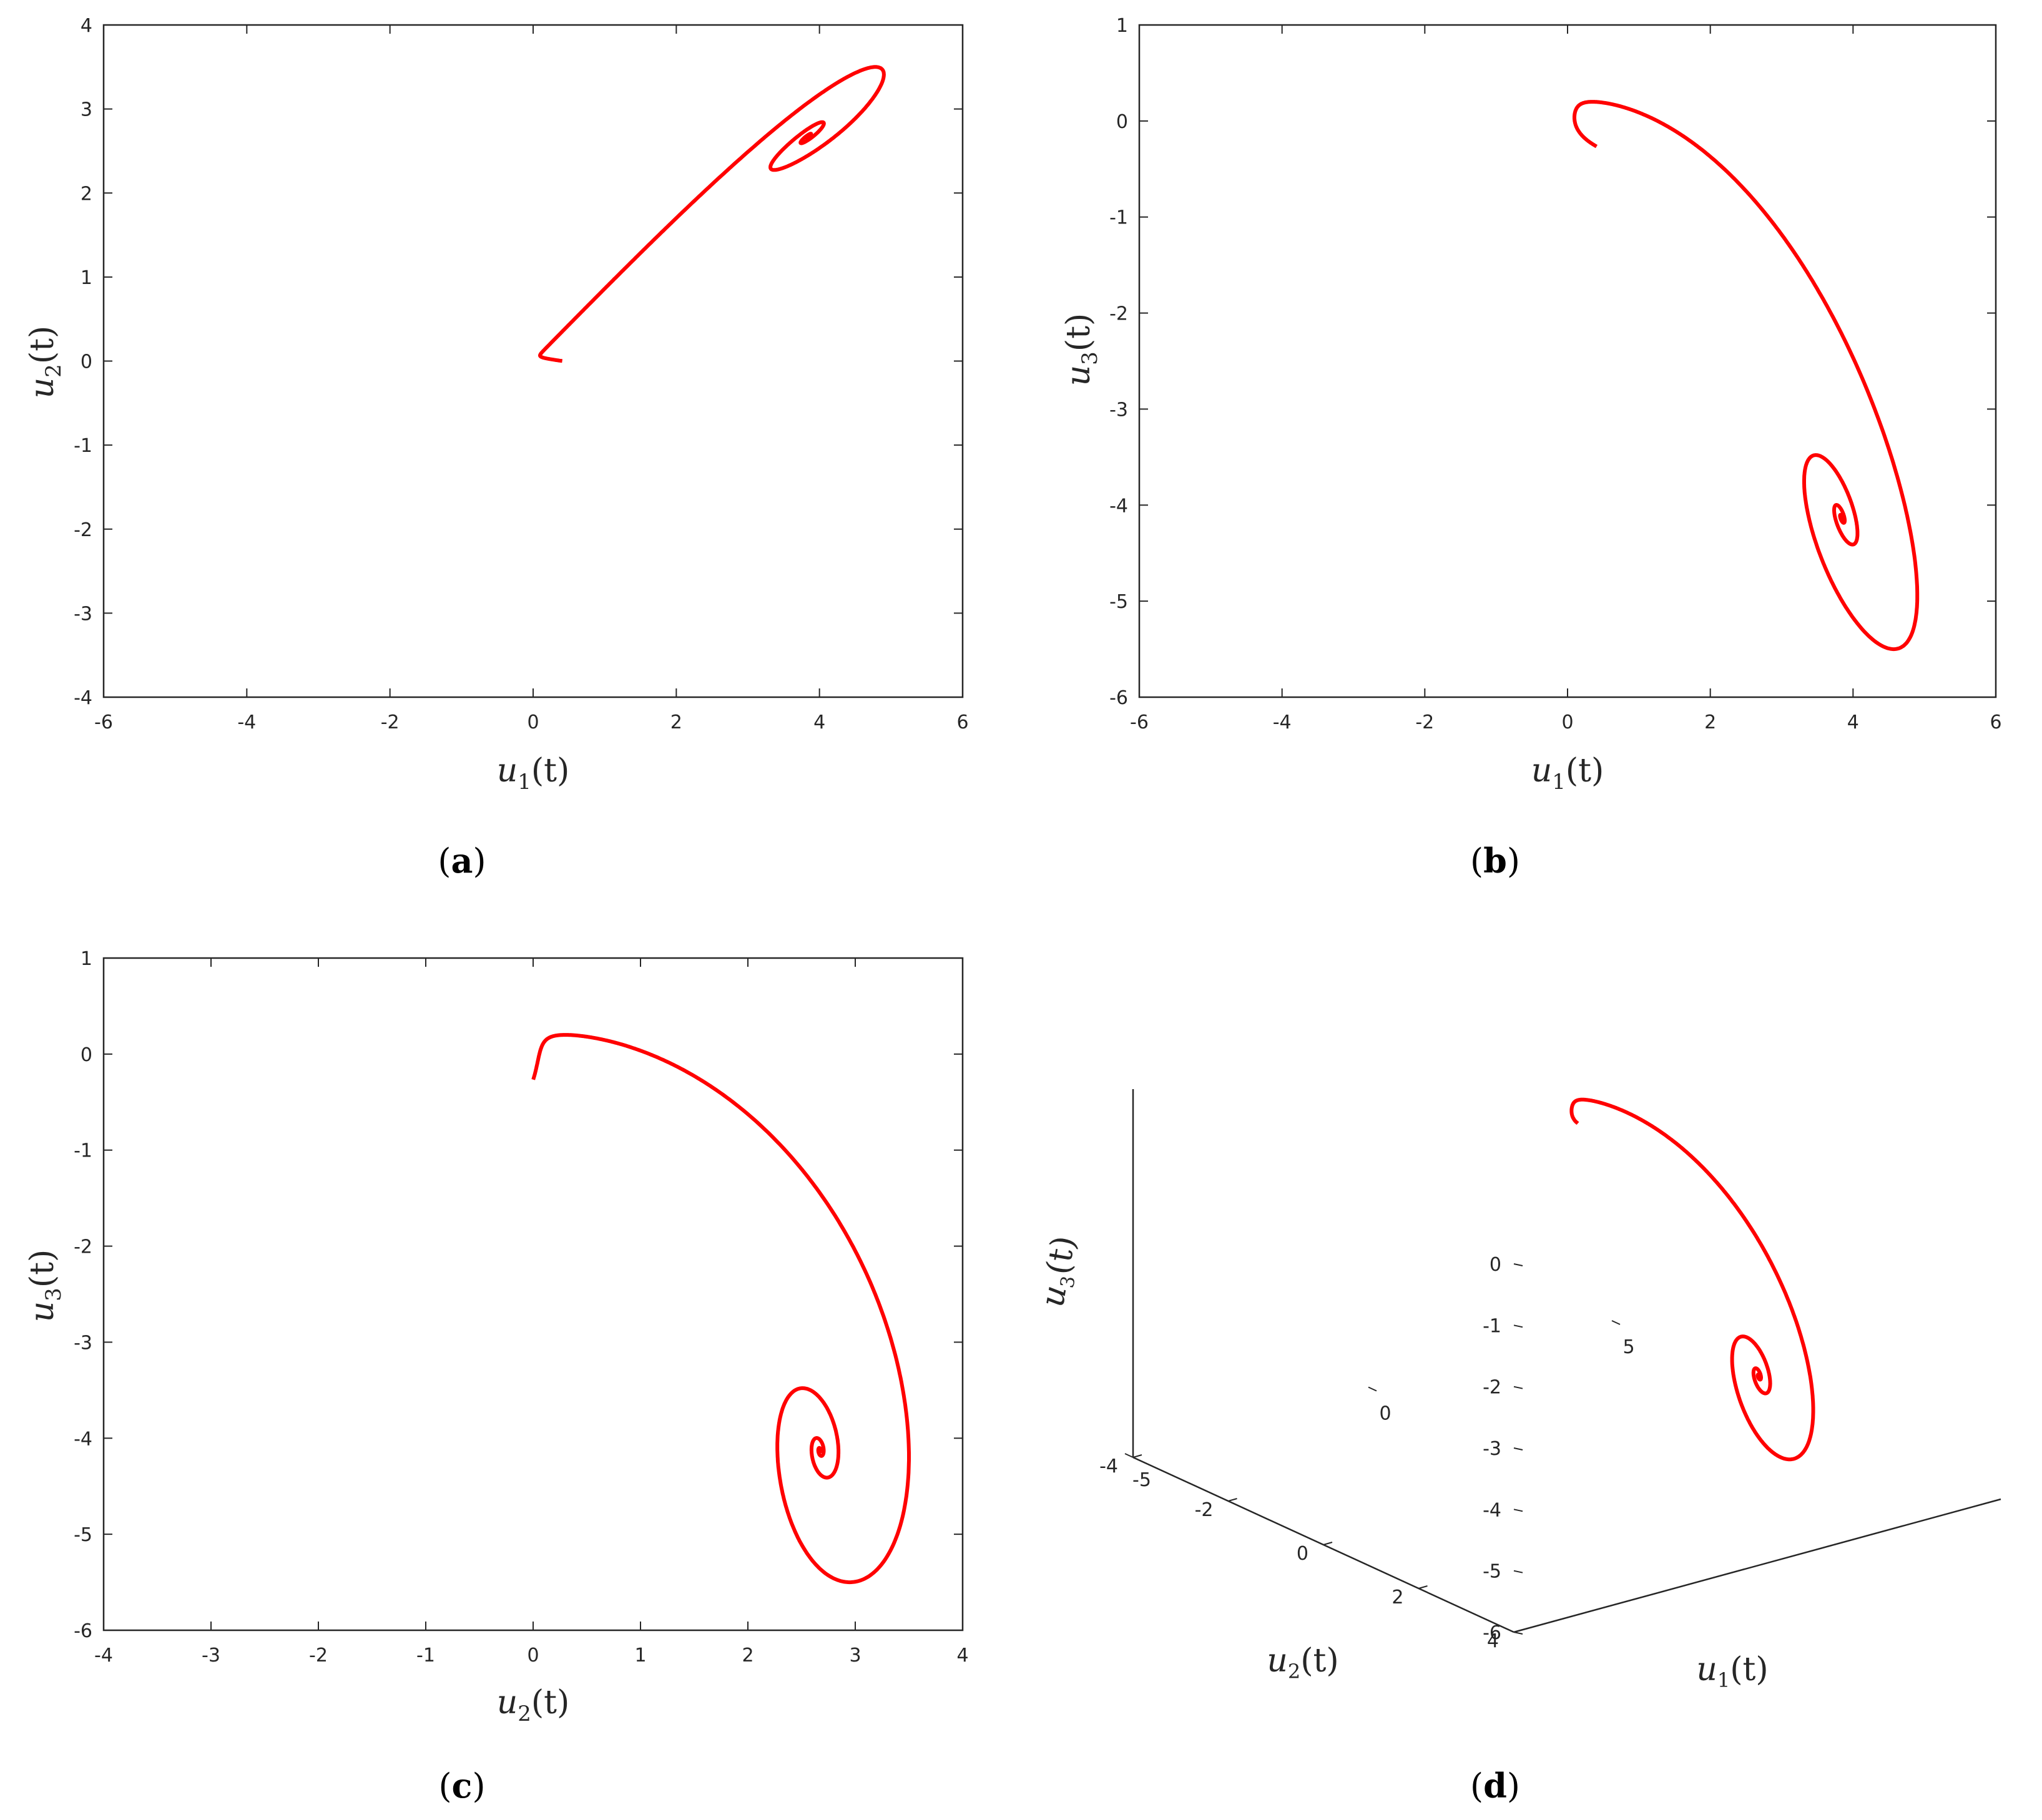 The image size is (2042, 1820). I want to click on u2-axis-label-d: u2(t), so click(1302, 1662).